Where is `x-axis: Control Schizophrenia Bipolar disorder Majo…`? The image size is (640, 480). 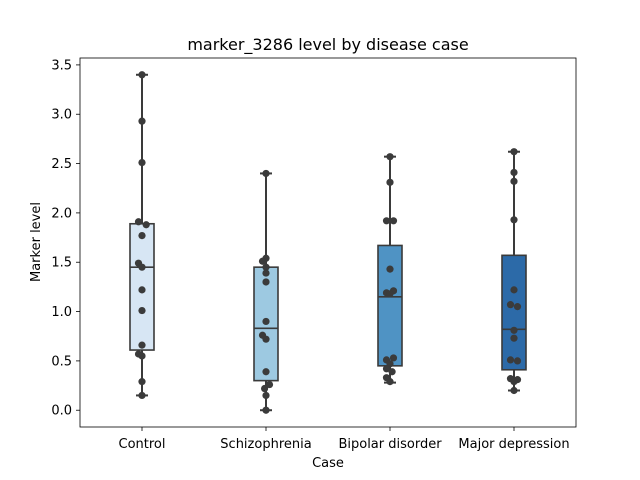 x-axis: Control Schizophrenia Bipolar disorder Majo… is located at coordinates (344, 439).